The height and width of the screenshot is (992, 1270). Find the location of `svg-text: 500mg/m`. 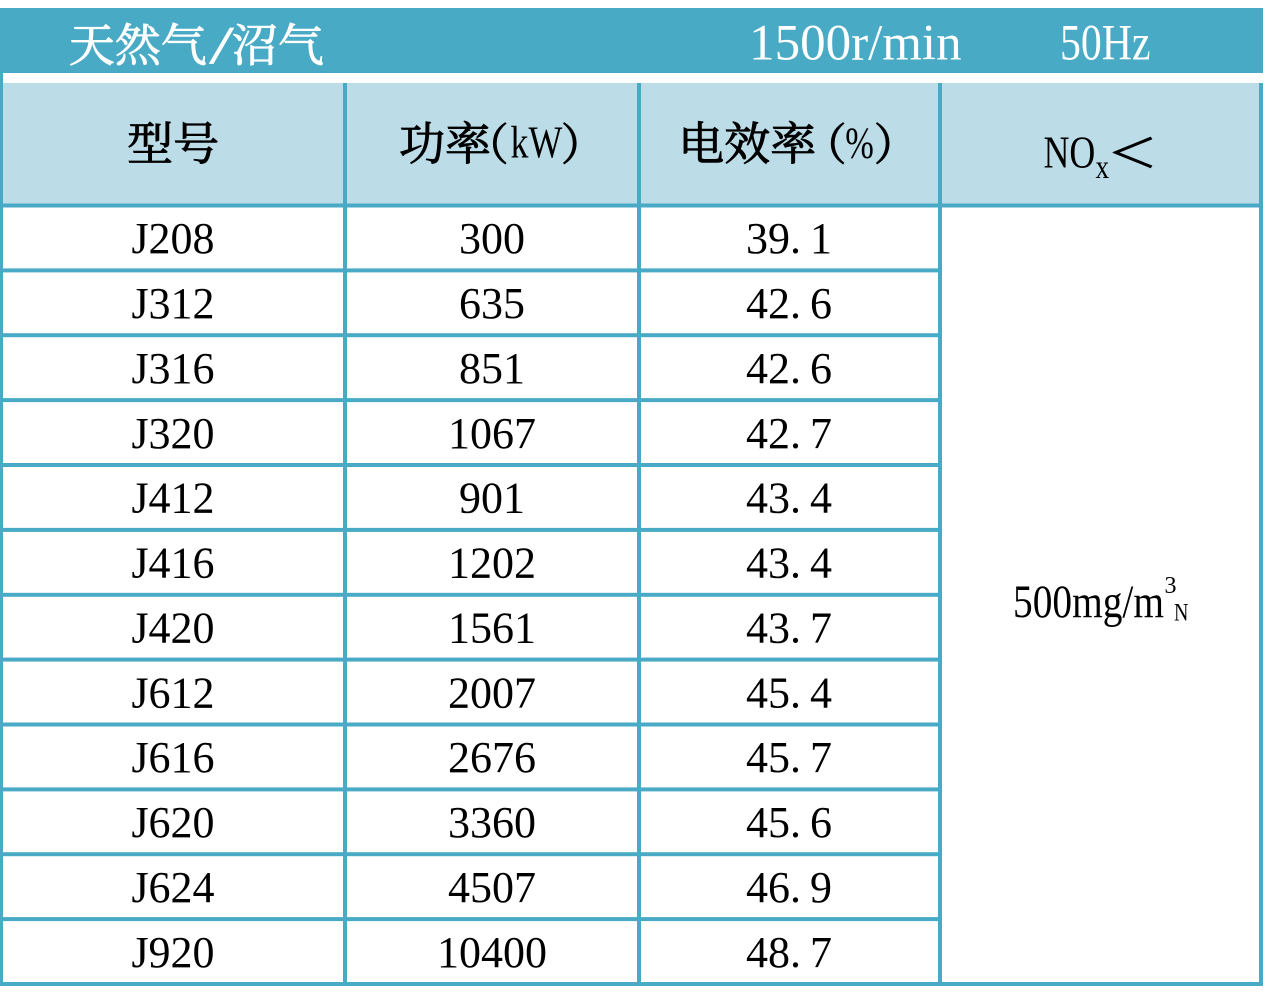

svg-text: 500mg/m is located at coordinates (1088, 602).